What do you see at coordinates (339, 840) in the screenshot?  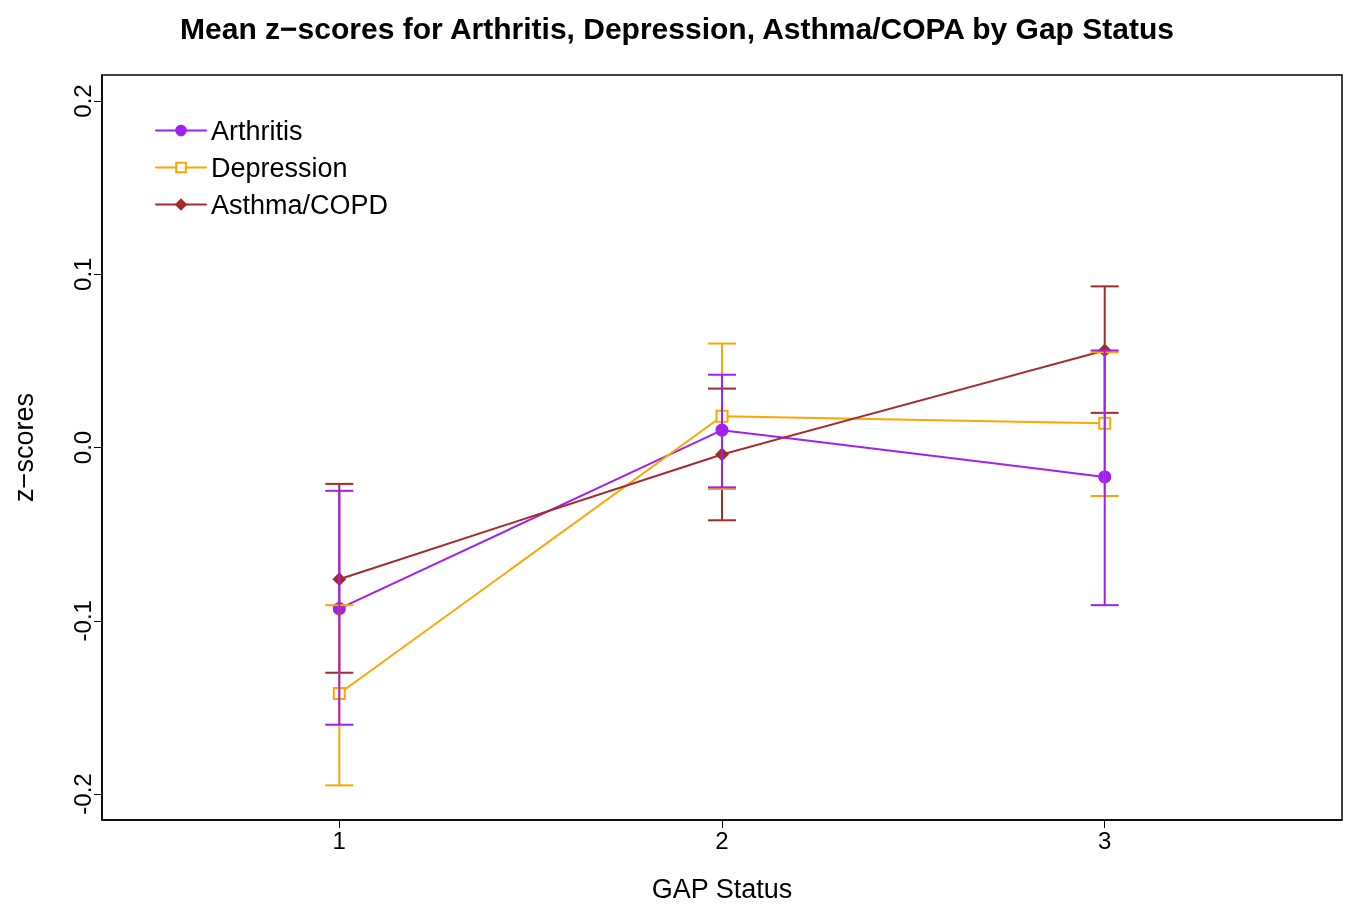 I see `x-tick-label: 1` at bounding box center [339, 840].